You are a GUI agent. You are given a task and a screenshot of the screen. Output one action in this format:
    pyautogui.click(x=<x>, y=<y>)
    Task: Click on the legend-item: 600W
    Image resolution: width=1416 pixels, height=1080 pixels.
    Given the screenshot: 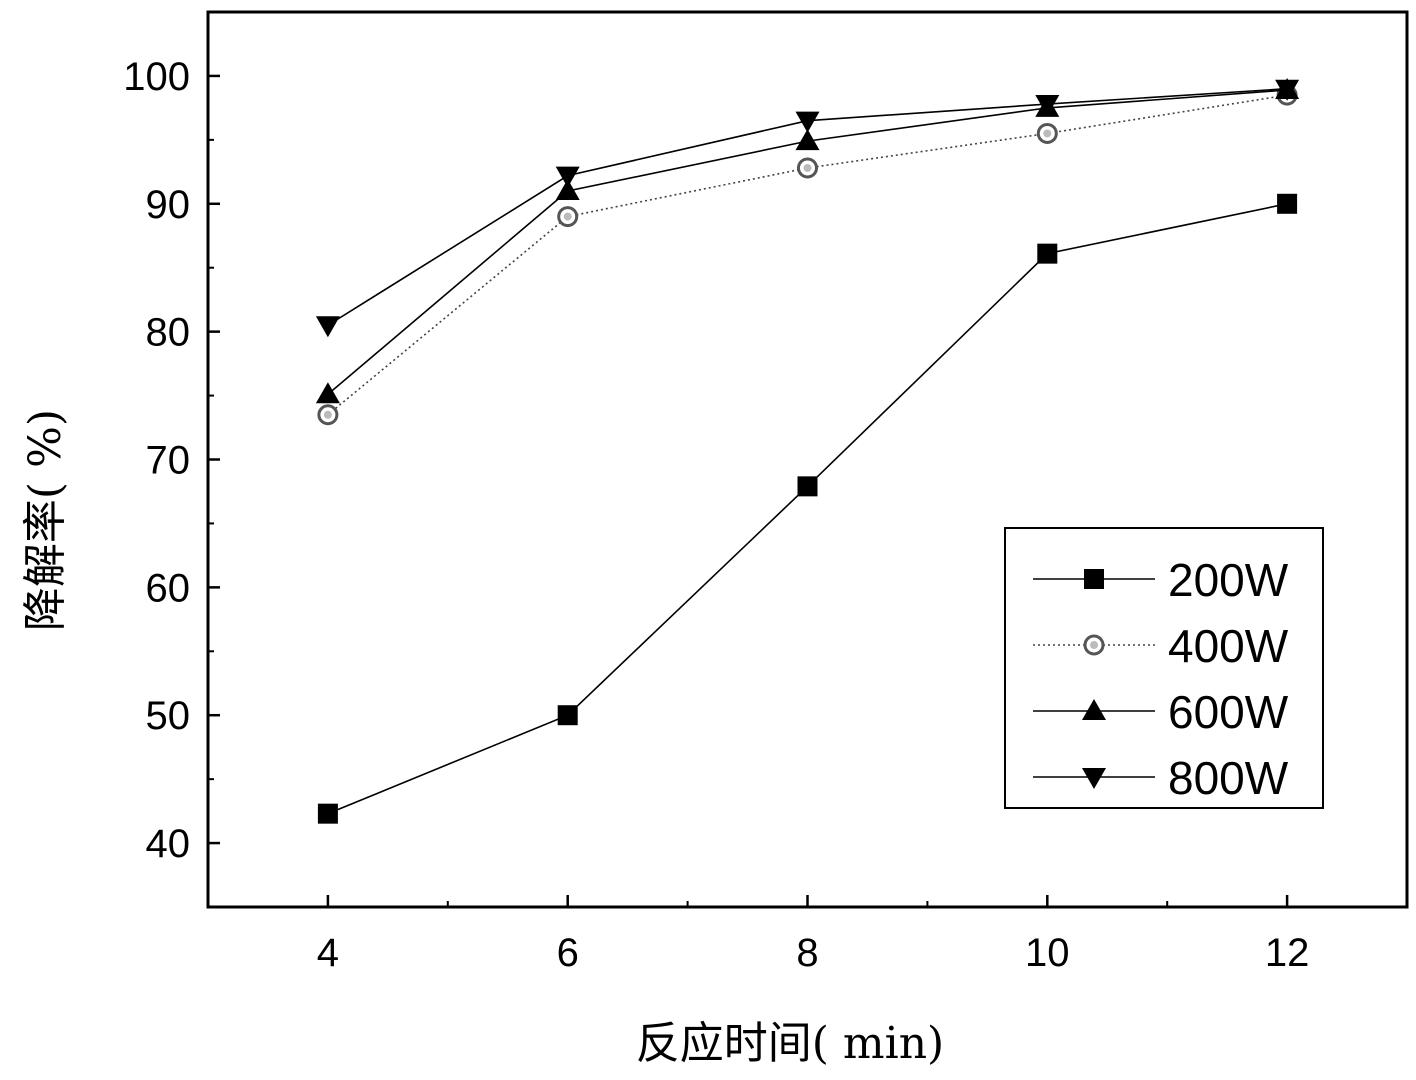 What is the action you would take?
    pyautogui.click(x=1161, y=712)
    